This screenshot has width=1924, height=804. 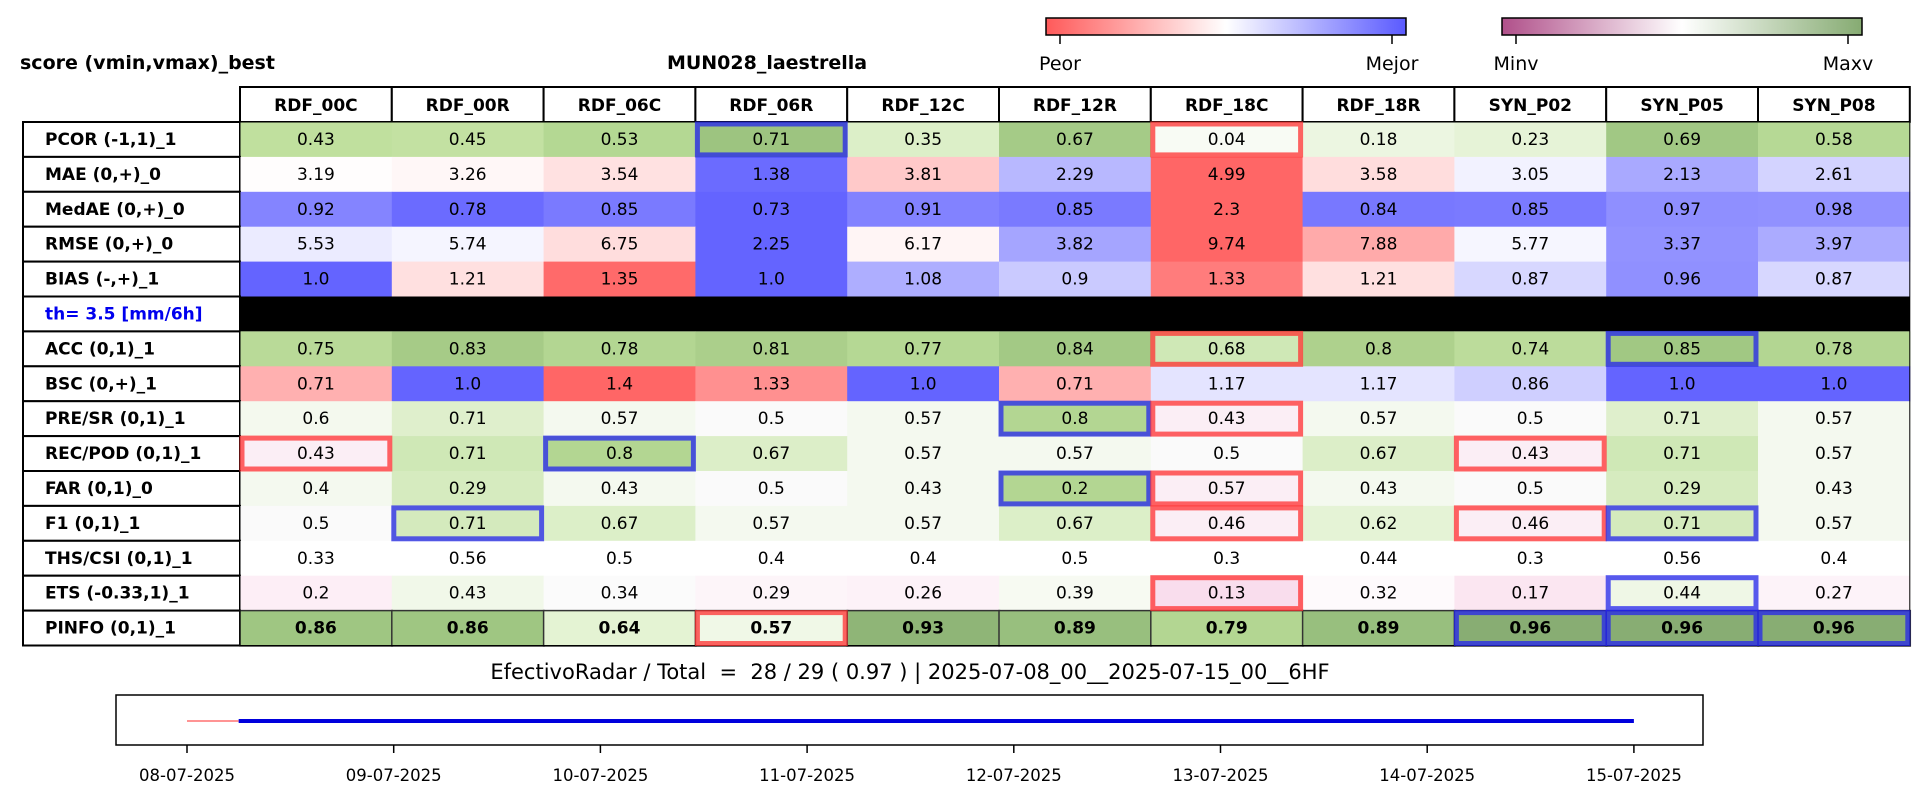 What do you see at coordinates (115, 210) in the screenshot?
I see `row-label: MedAE (0,+)_0` at bounding box center [115, 210].